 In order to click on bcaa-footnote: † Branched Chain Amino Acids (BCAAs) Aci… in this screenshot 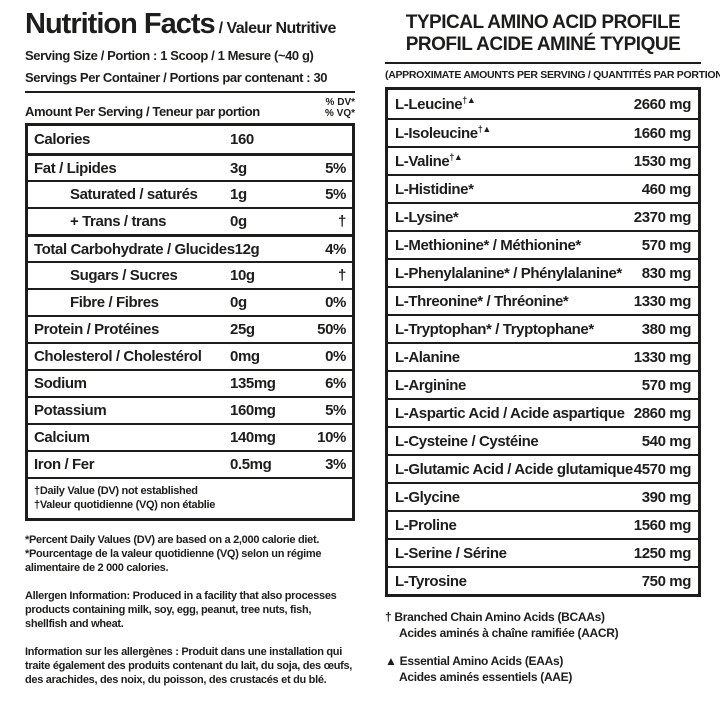, I will do `click(543, 625)`.